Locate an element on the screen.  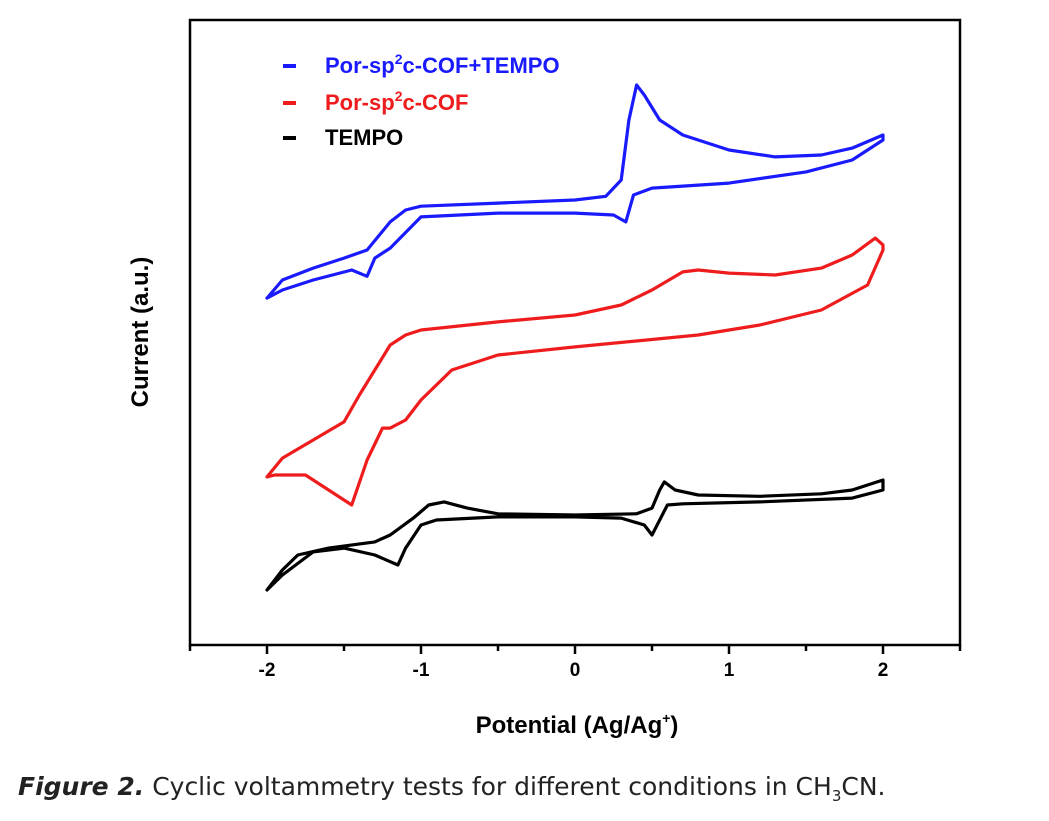
x-axis-tick-labels: -2 -1 0 1 2 is located at coordinates (574, 670).